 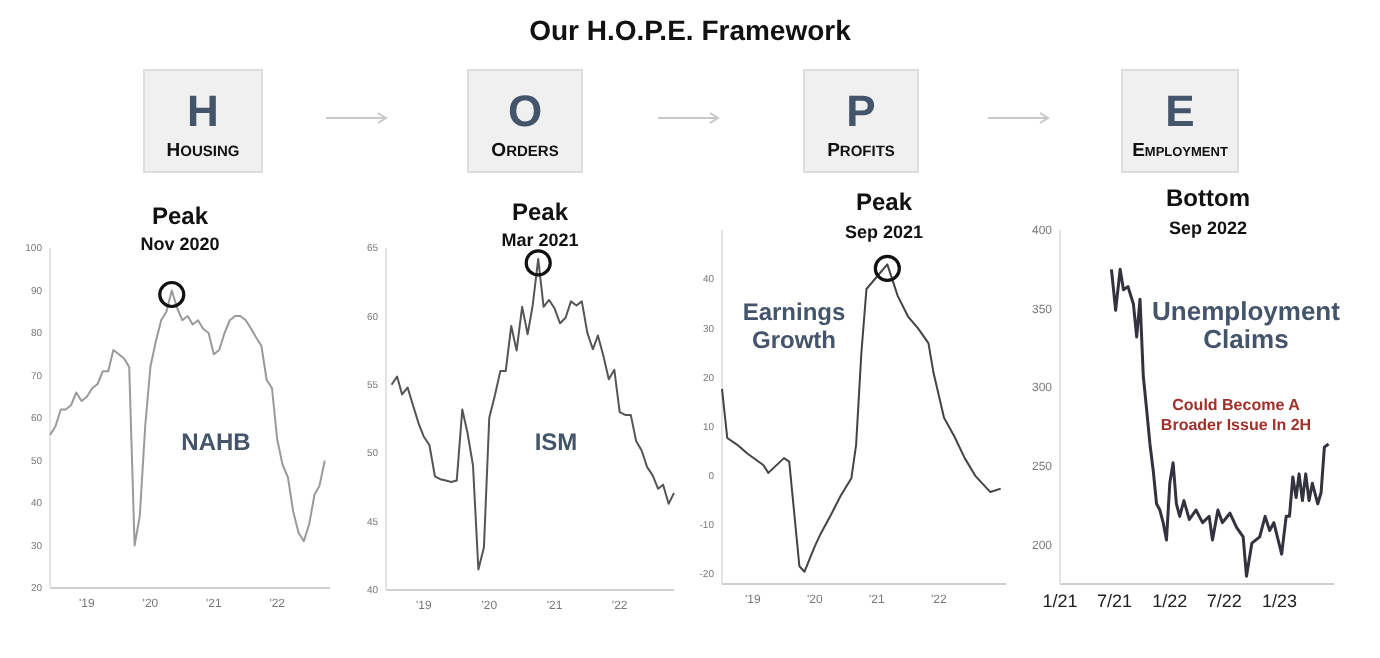 What do you see at coordinates (525, 111) in the screenshot?
I see `text: O` at bounding box center [525, 111].